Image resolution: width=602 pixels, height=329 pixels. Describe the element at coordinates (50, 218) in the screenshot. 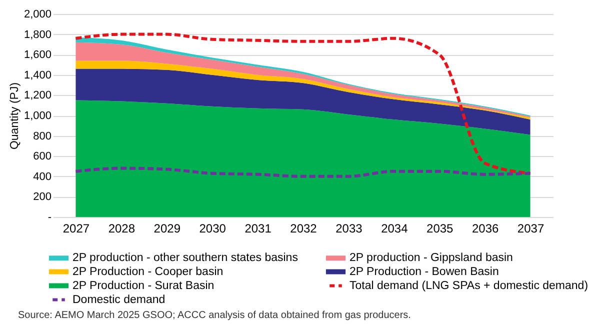

I see `y-tick-label: -` at that location.